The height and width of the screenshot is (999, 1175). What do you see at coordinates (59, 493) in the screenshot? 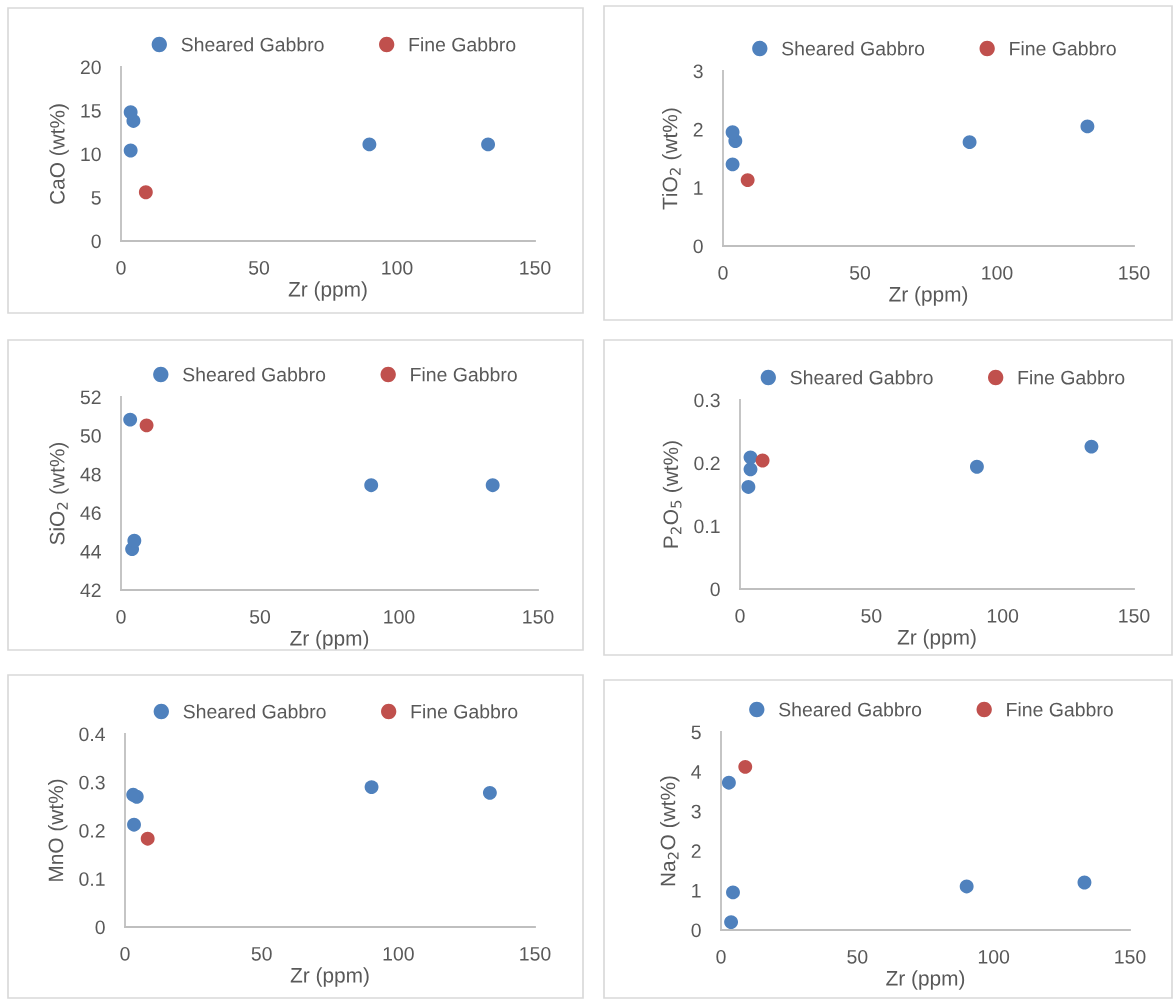
I see `y-axis-title: SiO$_{2}$ (wt%)` at bounding box center [59, 493].